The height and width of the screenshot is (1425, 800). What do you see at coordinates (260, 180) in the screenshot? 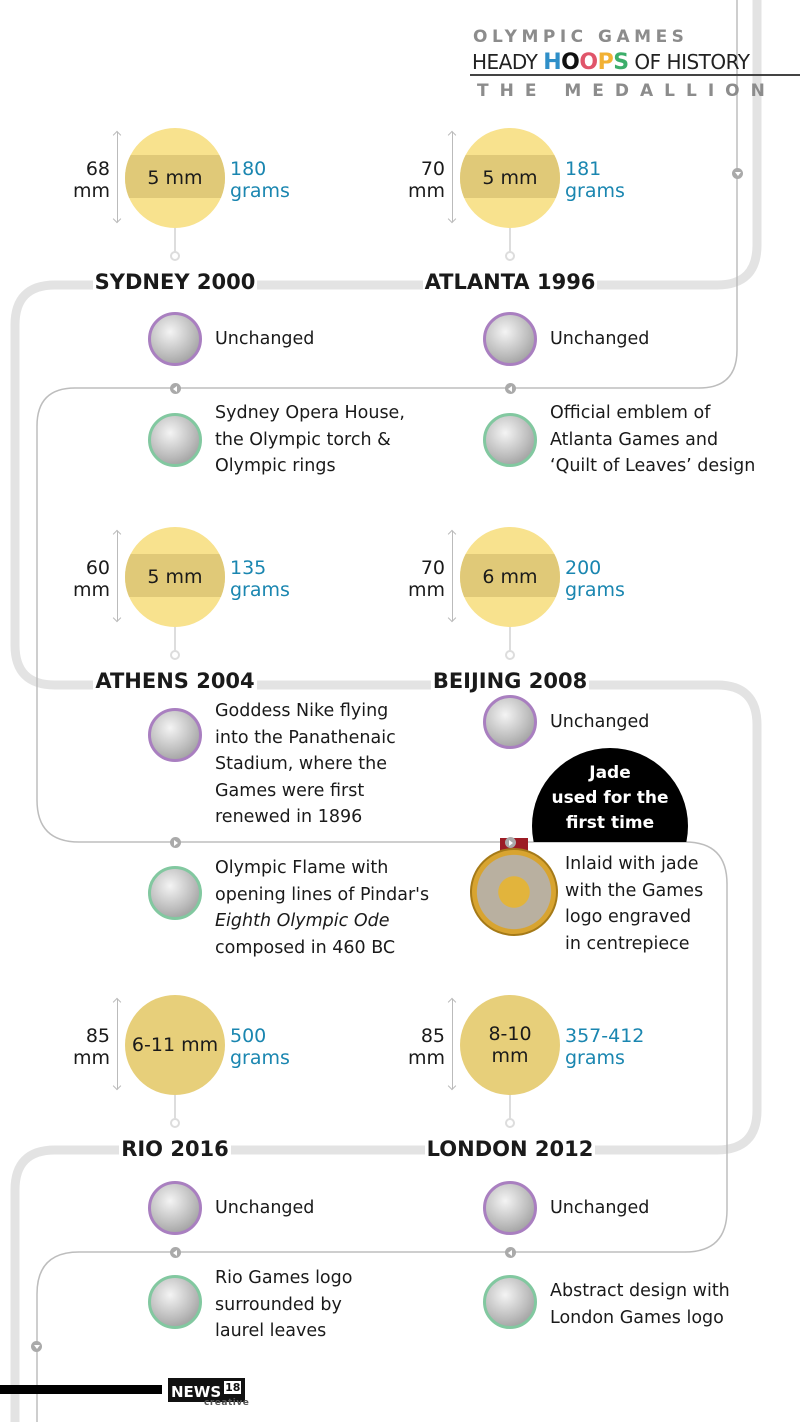
I see `weight-label: 180 grams` at bounding box center [260, 180].